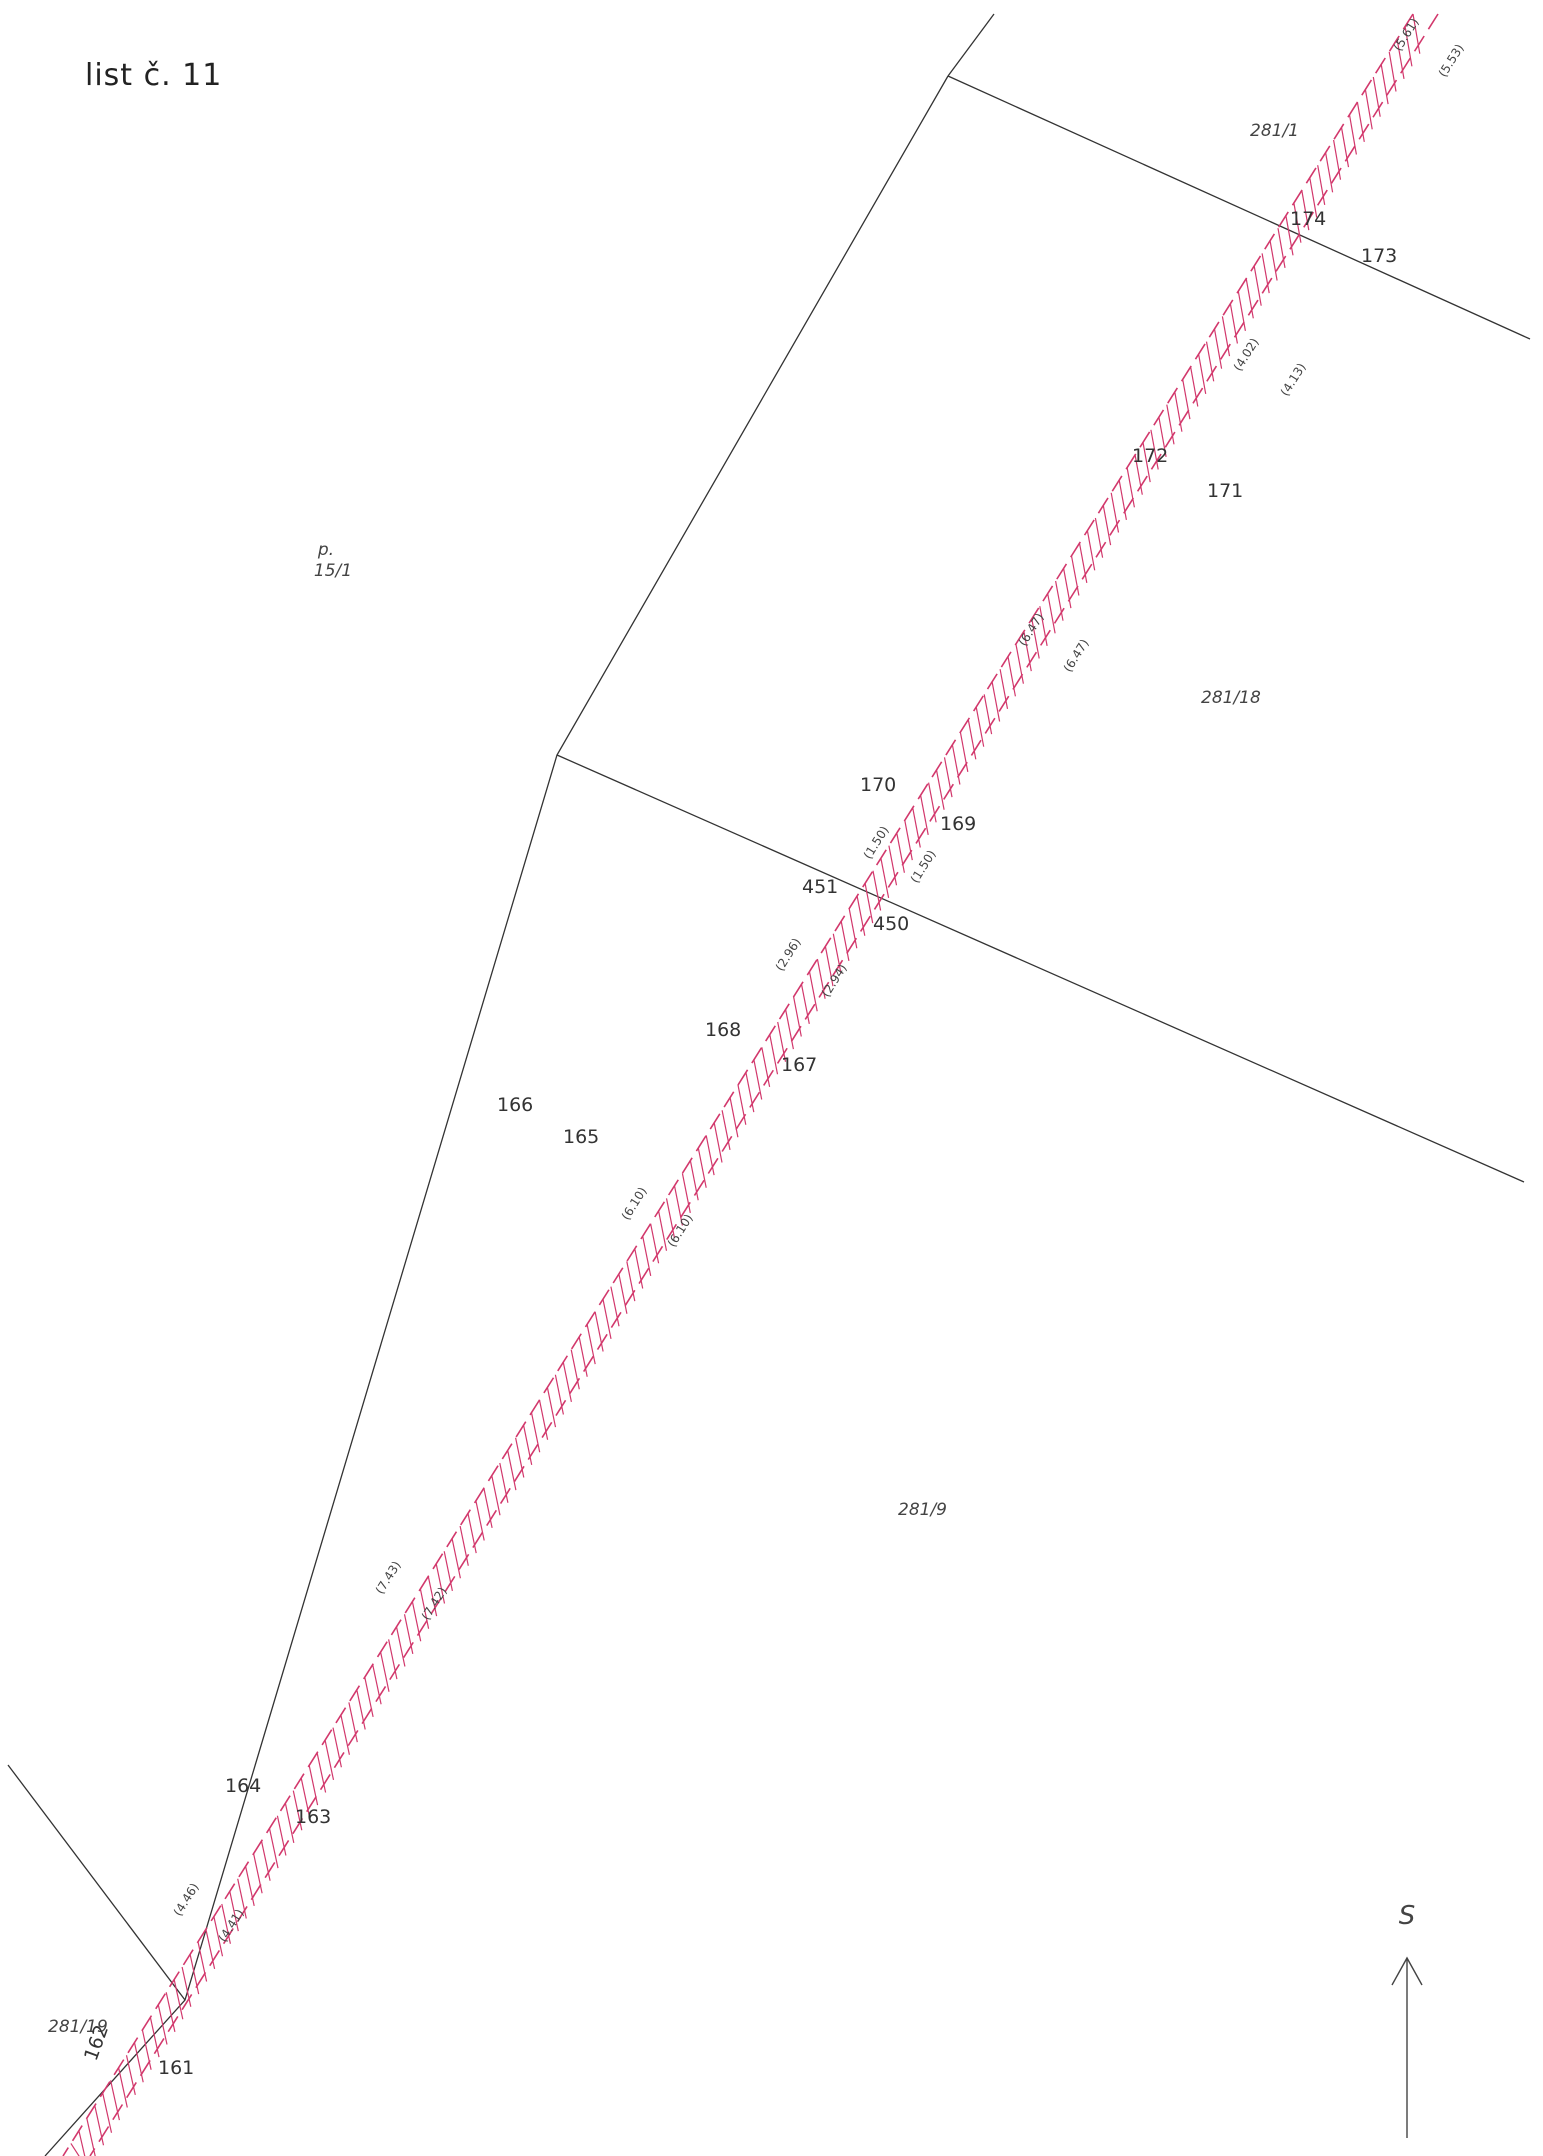  Describe the element at coordinates (878, 785) in the screenshot. I see `point-170: 170` at that location.